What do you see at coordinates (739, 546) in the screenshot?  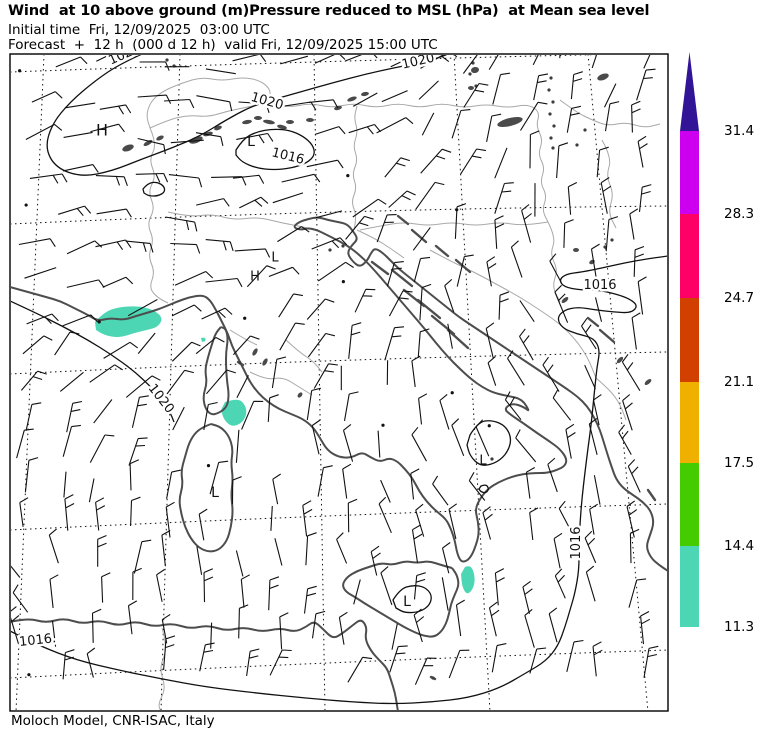 I see `colorbar-tick-label: 14.4` at bounding box center [739, 546].